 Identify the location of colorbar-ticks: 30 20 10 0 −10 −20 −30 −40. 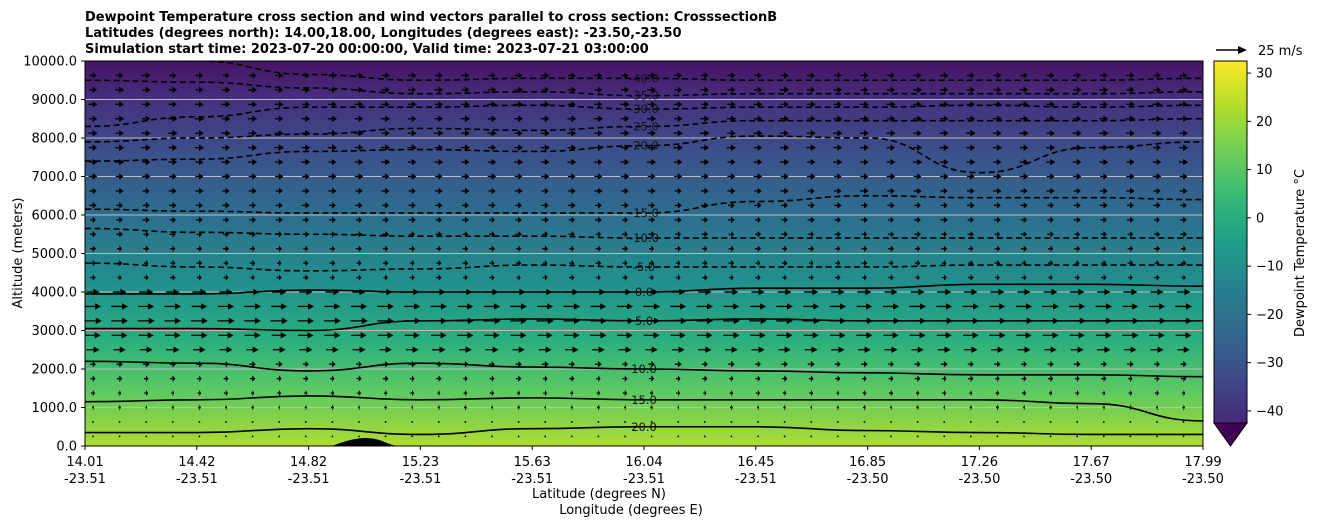
(1265, 243).